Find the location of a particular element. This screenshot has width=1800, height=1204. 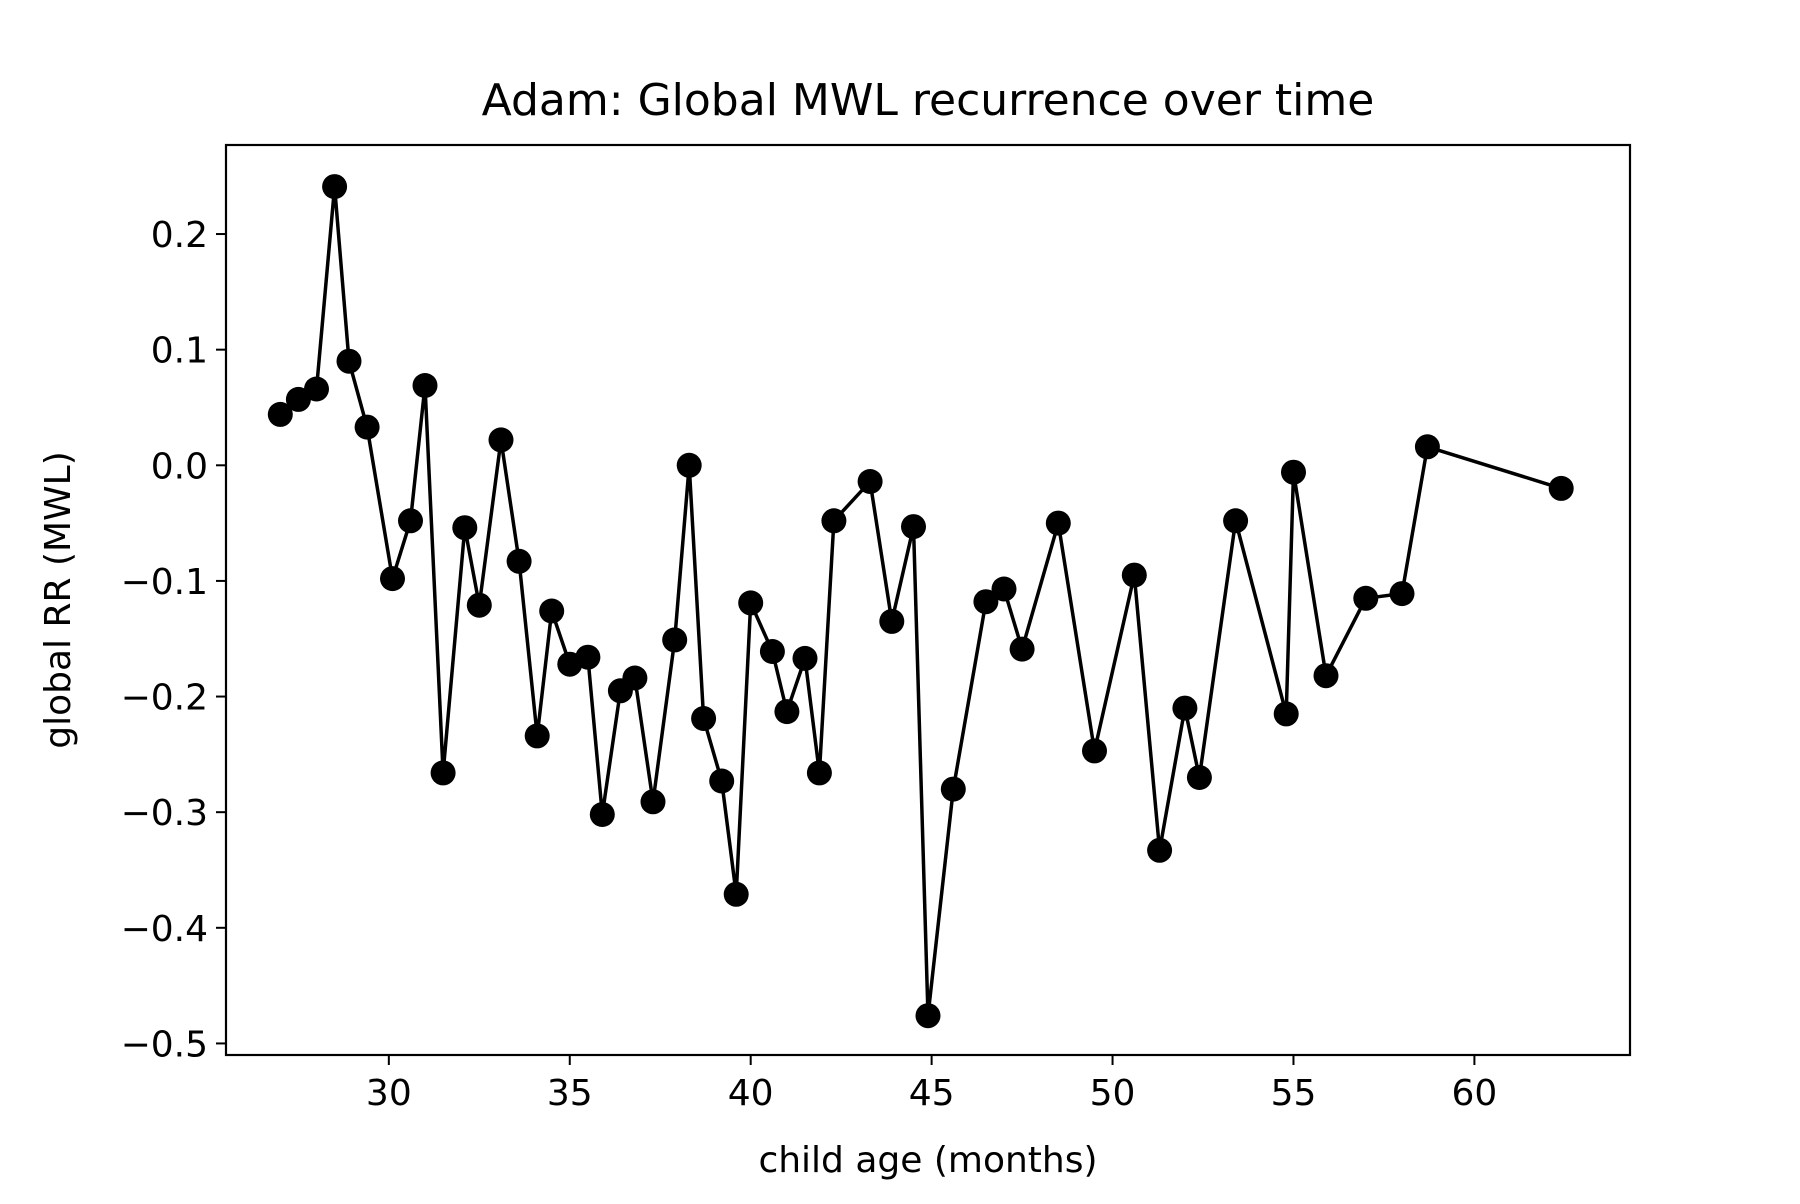

x-tick-label: 50 is located at coordinates (1113, 1093).